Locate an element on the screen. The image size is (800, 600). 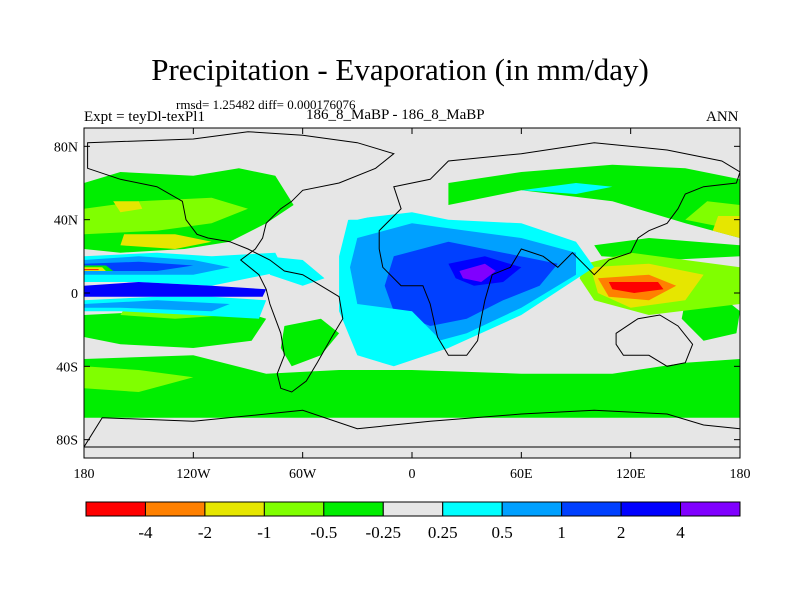
colorbar-label-4: -0.25 is located at coordinates (383, 532).